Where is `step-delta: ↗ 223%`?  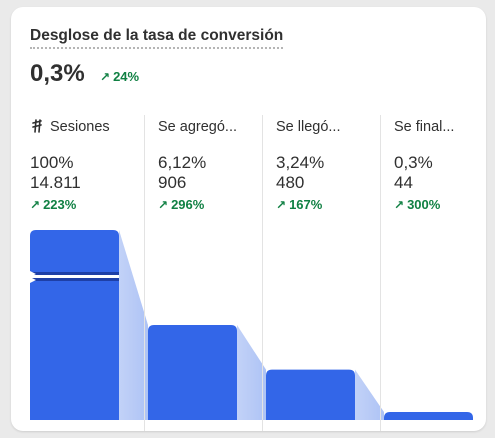
step-delta: ↗ 223% is located at coordinates (53, 204).